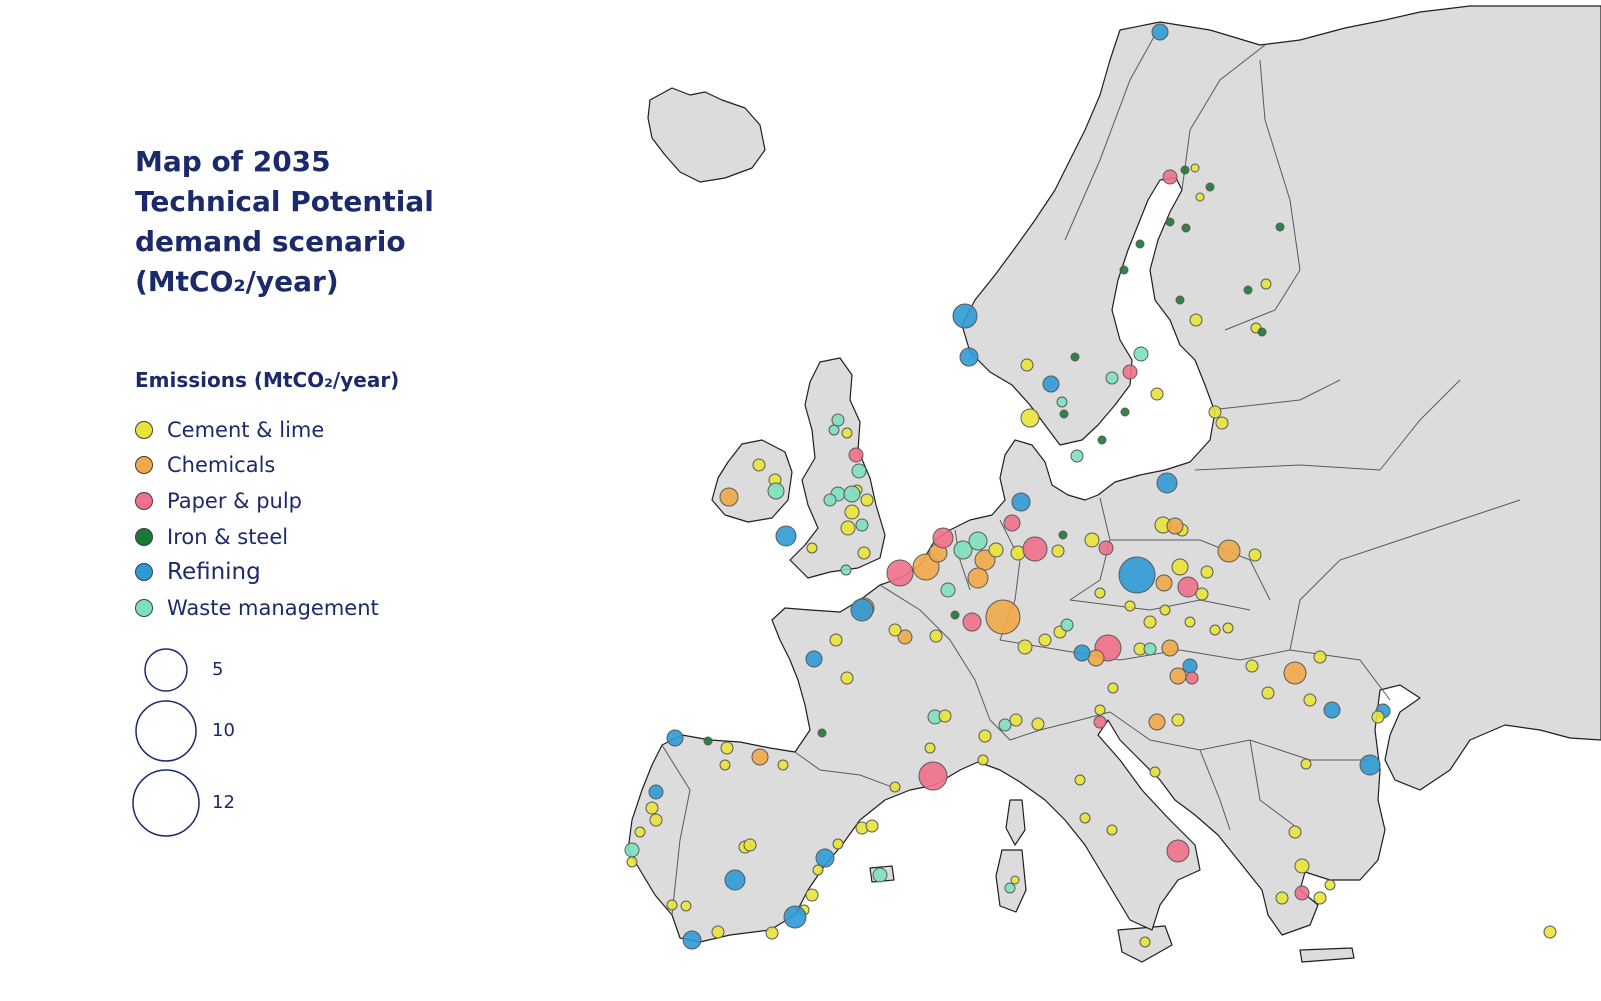  What do you see at coordinates (144, 429) in the screenshot?
I see `cement-swatch` at bounding box center [144, 429].